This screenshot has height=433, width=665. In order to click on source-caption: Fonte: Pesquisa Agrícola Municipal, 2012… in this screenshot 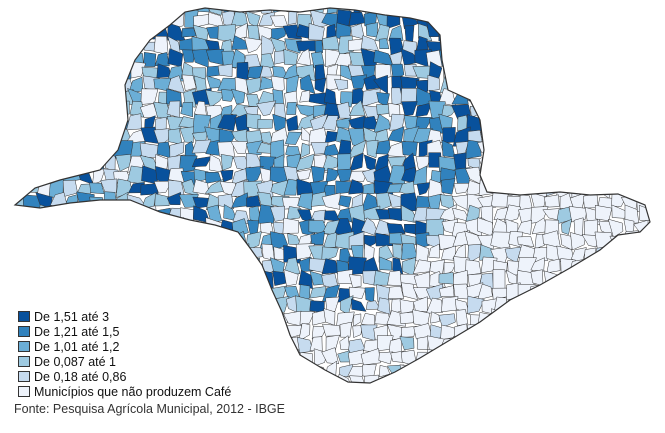, I will do `click(149, 409)`.